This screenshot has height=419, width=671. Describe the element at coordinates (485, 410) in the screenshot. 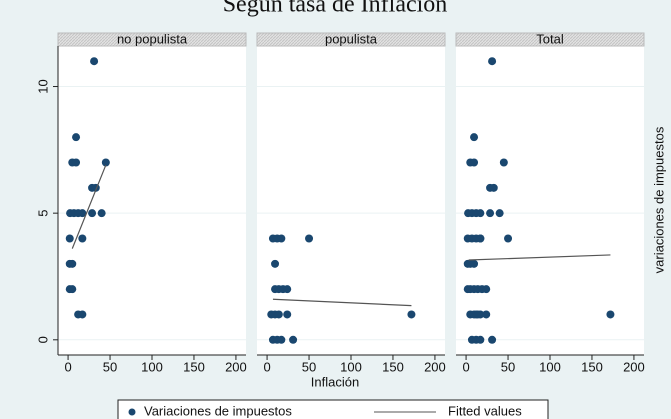

I see `legend-label: Fitted values` at that location.